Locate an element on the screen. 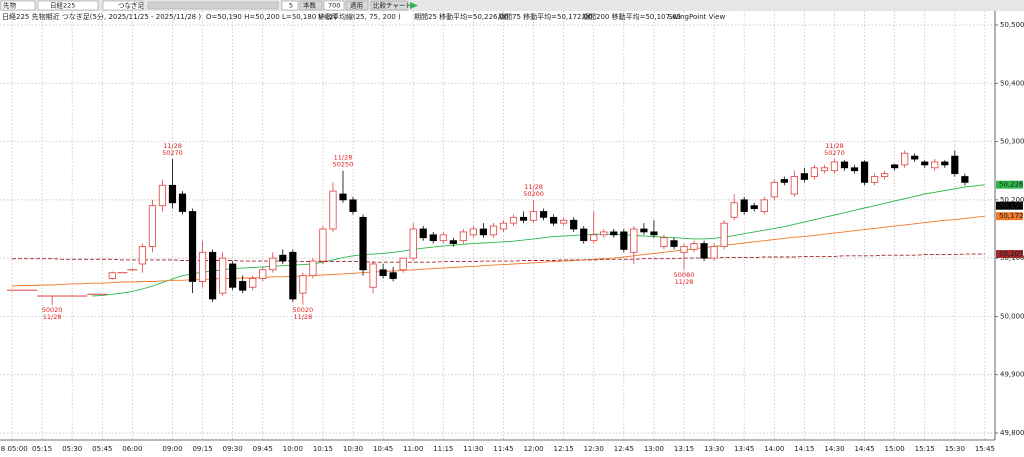 The width and height of the screenshot is (1024, 457). compare-button is located at coordinates (389, 5).